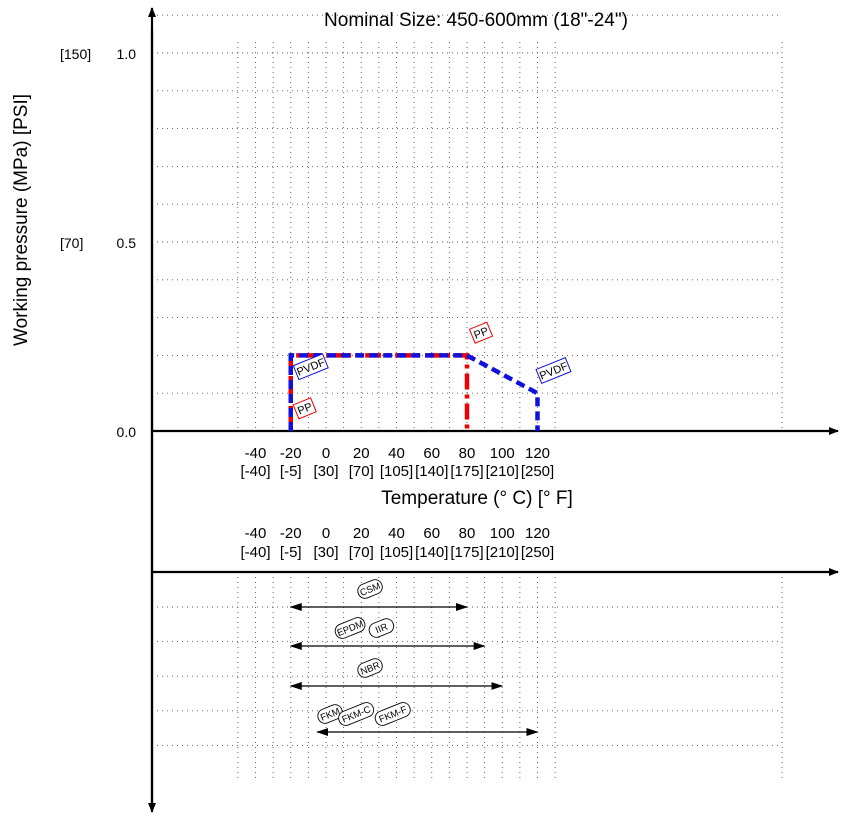 Image resolution: width=845 pixels, height=817 pixels. What do you see at coordinates (71, 243) in the screenshot?
I see `y-tick-label-psi: [70]` at bounding box center [71, 243].